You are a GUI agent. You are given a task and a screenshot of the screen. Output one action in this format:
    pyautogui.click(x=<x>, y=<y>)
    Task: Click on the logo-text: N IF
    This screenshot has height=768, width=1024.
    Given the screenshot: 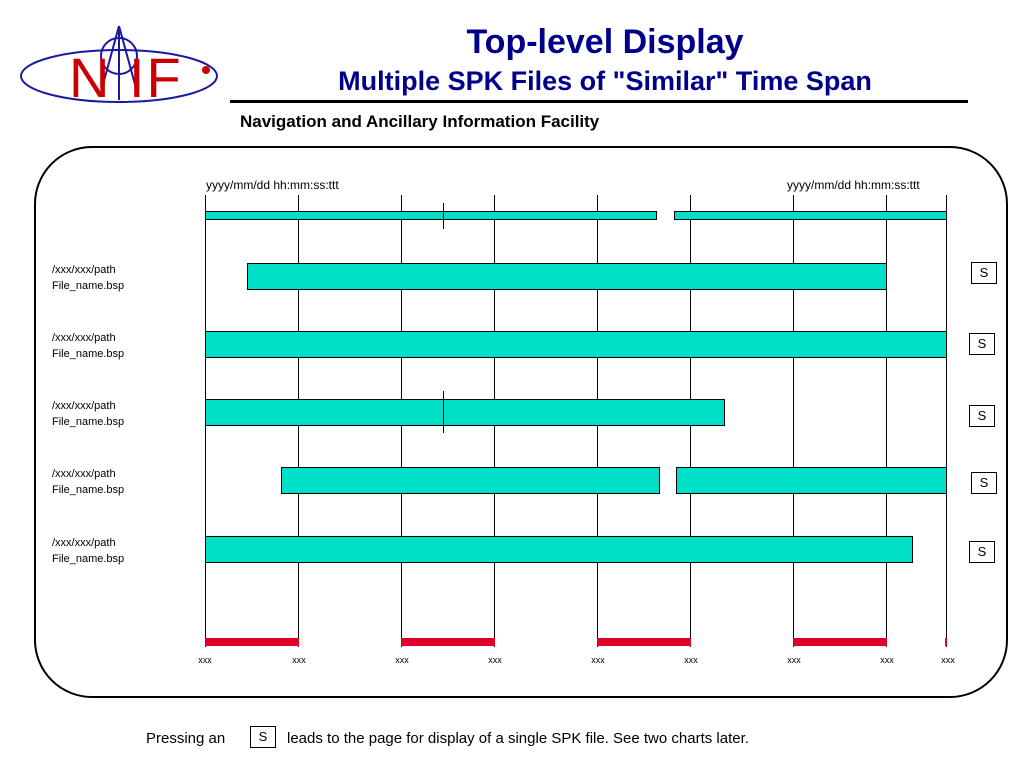 What is the action you would take?
    pyautogui.click(x=126, y=77)
    